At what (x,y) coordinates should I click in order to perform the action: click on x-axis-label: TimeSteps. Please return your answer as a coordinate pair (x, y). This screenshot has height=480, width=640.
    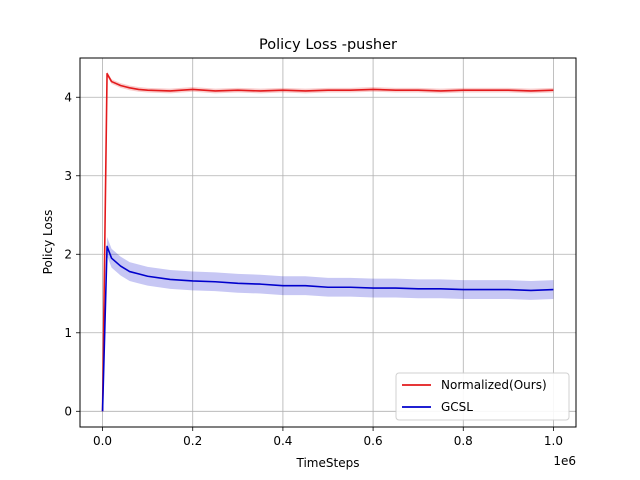
    Looking at the image, I should click on (328, 463).